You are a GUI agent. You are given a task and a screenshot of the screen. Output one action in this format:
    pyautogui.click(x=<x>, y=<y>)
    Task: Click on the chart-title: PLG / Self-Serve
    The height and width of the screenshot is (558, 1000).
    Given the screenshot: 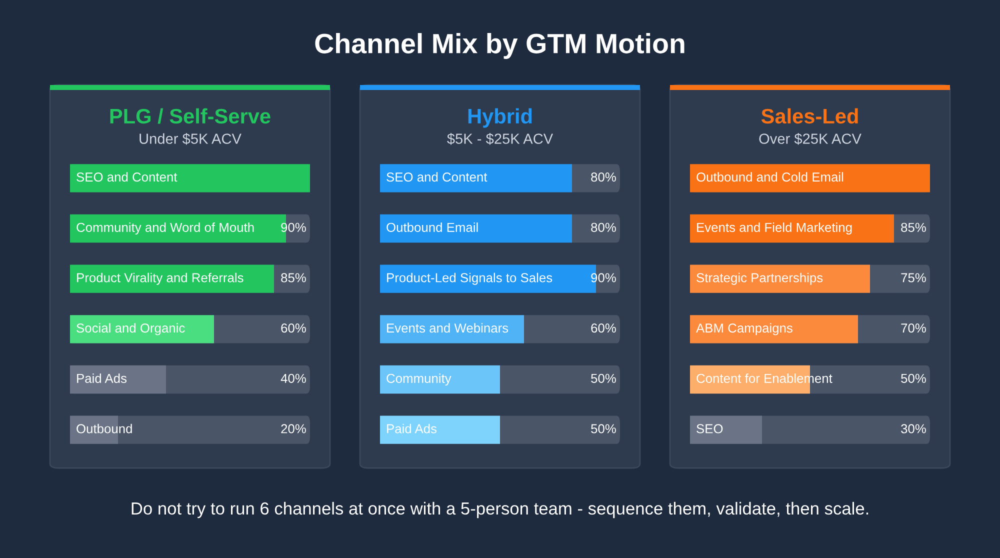 What is the action you would take?
    pyautogui.click(x=190, y=116)
    